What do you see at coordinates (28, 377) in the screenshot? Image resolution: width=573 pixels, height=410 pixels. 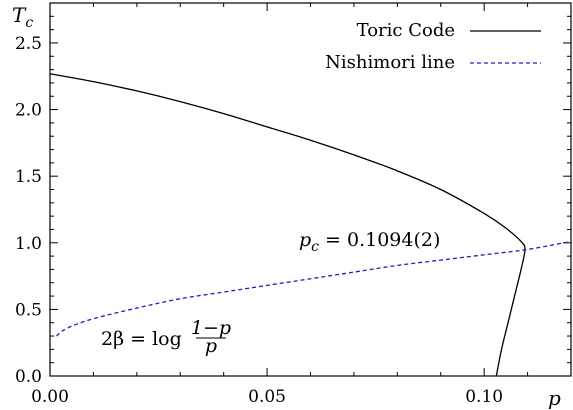 I see `y-tick-label: 0.0` at bounding box center [28, 377].